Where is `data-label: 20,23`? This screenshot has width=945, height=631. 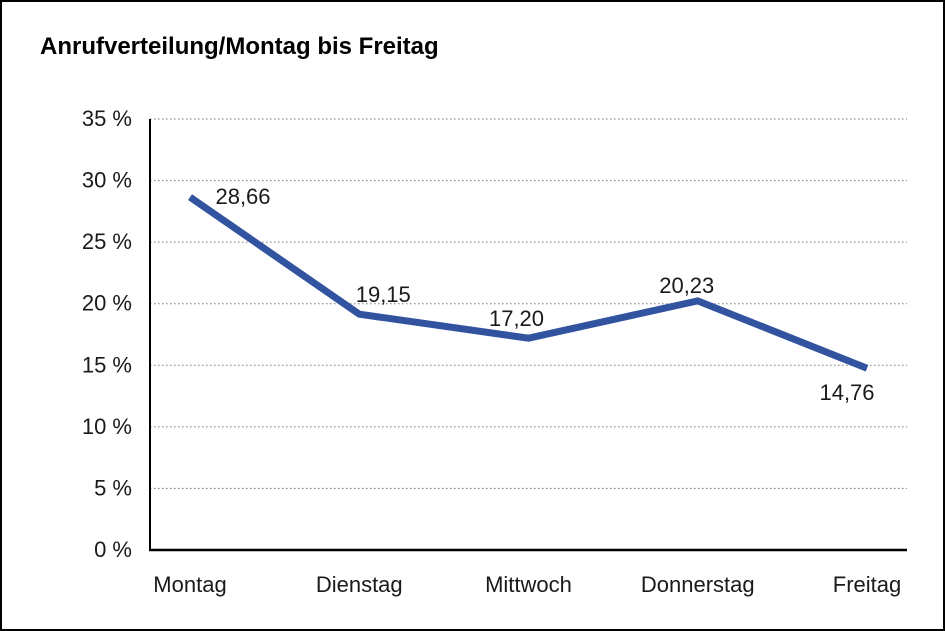 data-label: 20,23 is located at coordinates (686, 285).